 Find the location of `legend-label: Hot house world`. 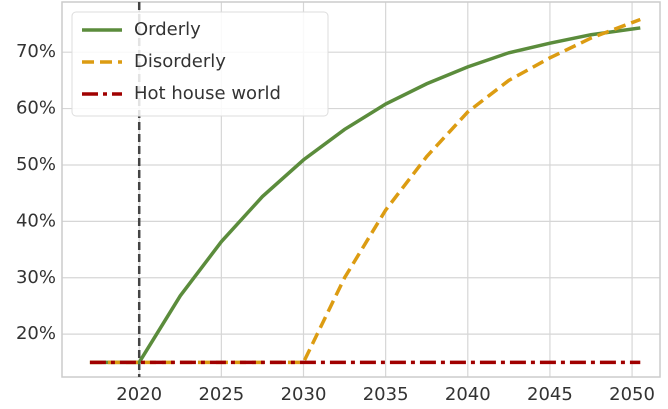

legend-label: Hot house world is located at coordinates (207, 93).